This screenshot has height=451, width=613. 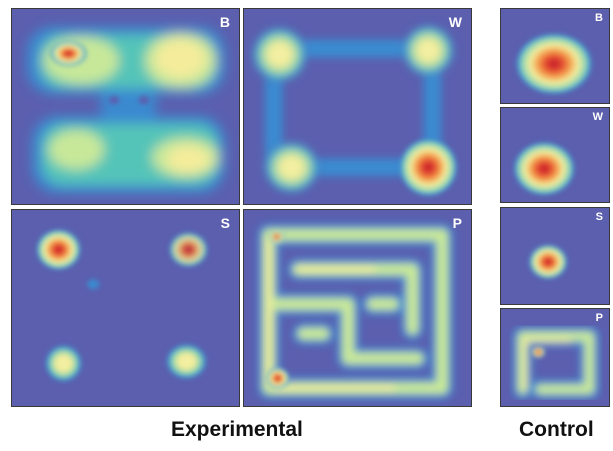 I want to click on experimental-caption: Experimental, so click(x=237, y=429).